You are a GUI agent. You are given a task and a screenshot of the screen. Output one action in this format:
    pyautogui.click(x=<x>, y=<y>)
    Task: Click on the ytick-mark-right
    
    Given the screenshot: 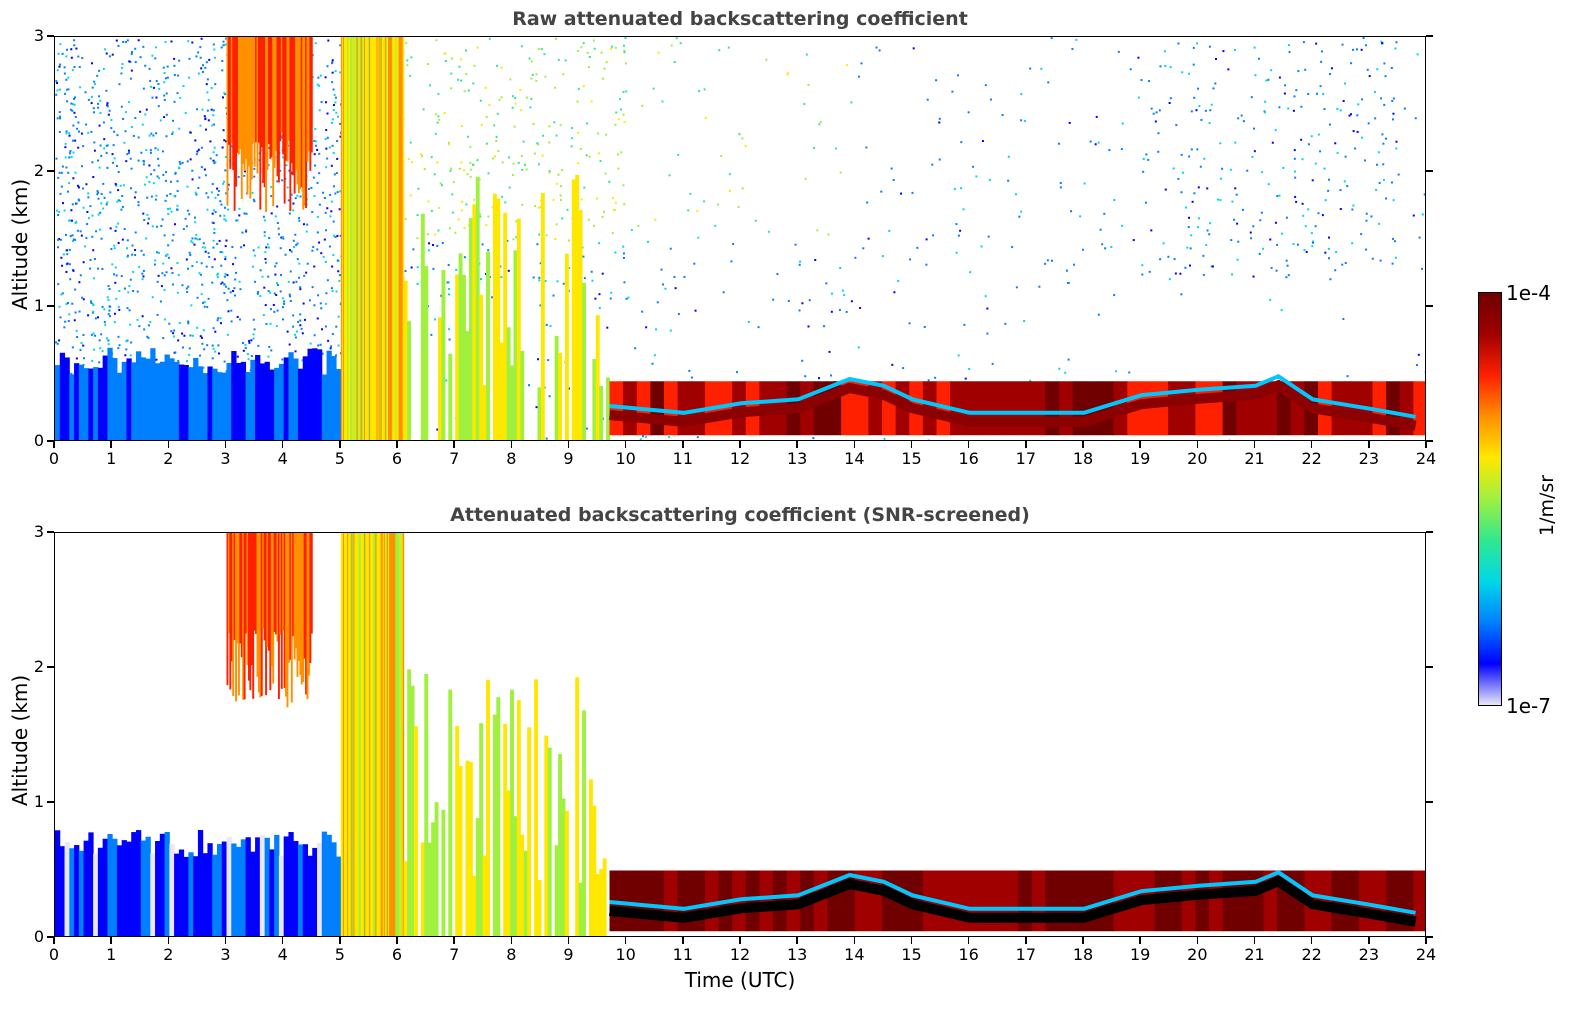 What is the action you would take?
    pyautogui.click(x=1429, y=802)
    